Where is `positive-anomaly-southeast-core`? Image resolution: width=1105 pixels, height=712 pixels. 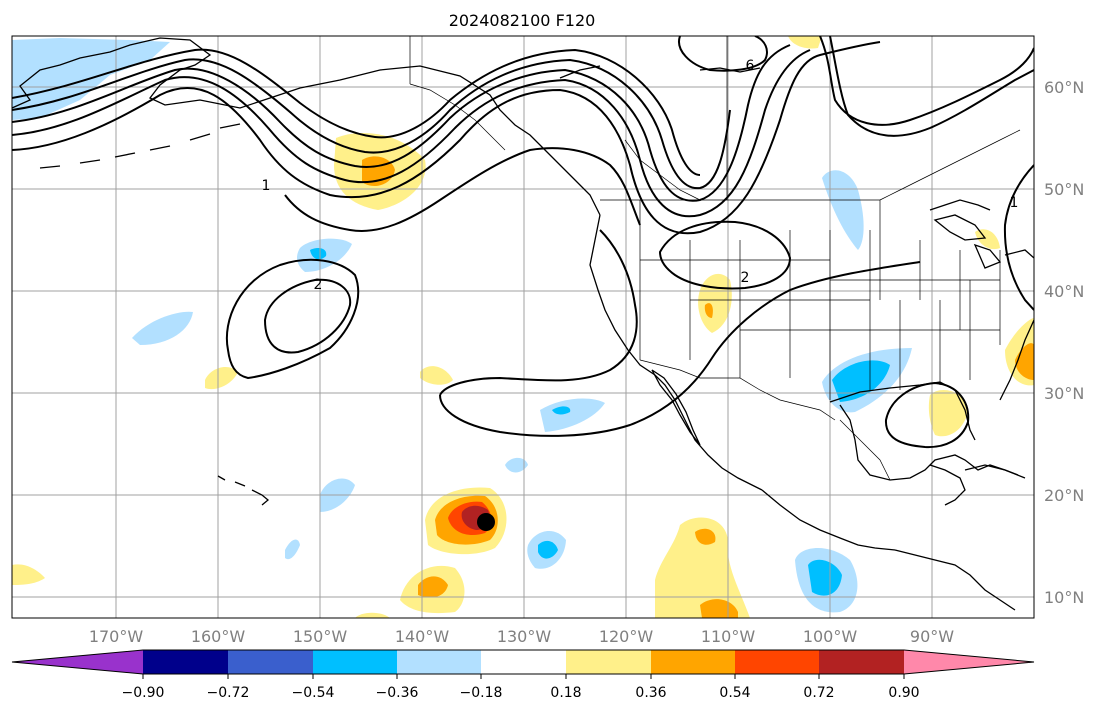 positive-anomaly-southeast-core is located at coordinates (1024, 361).